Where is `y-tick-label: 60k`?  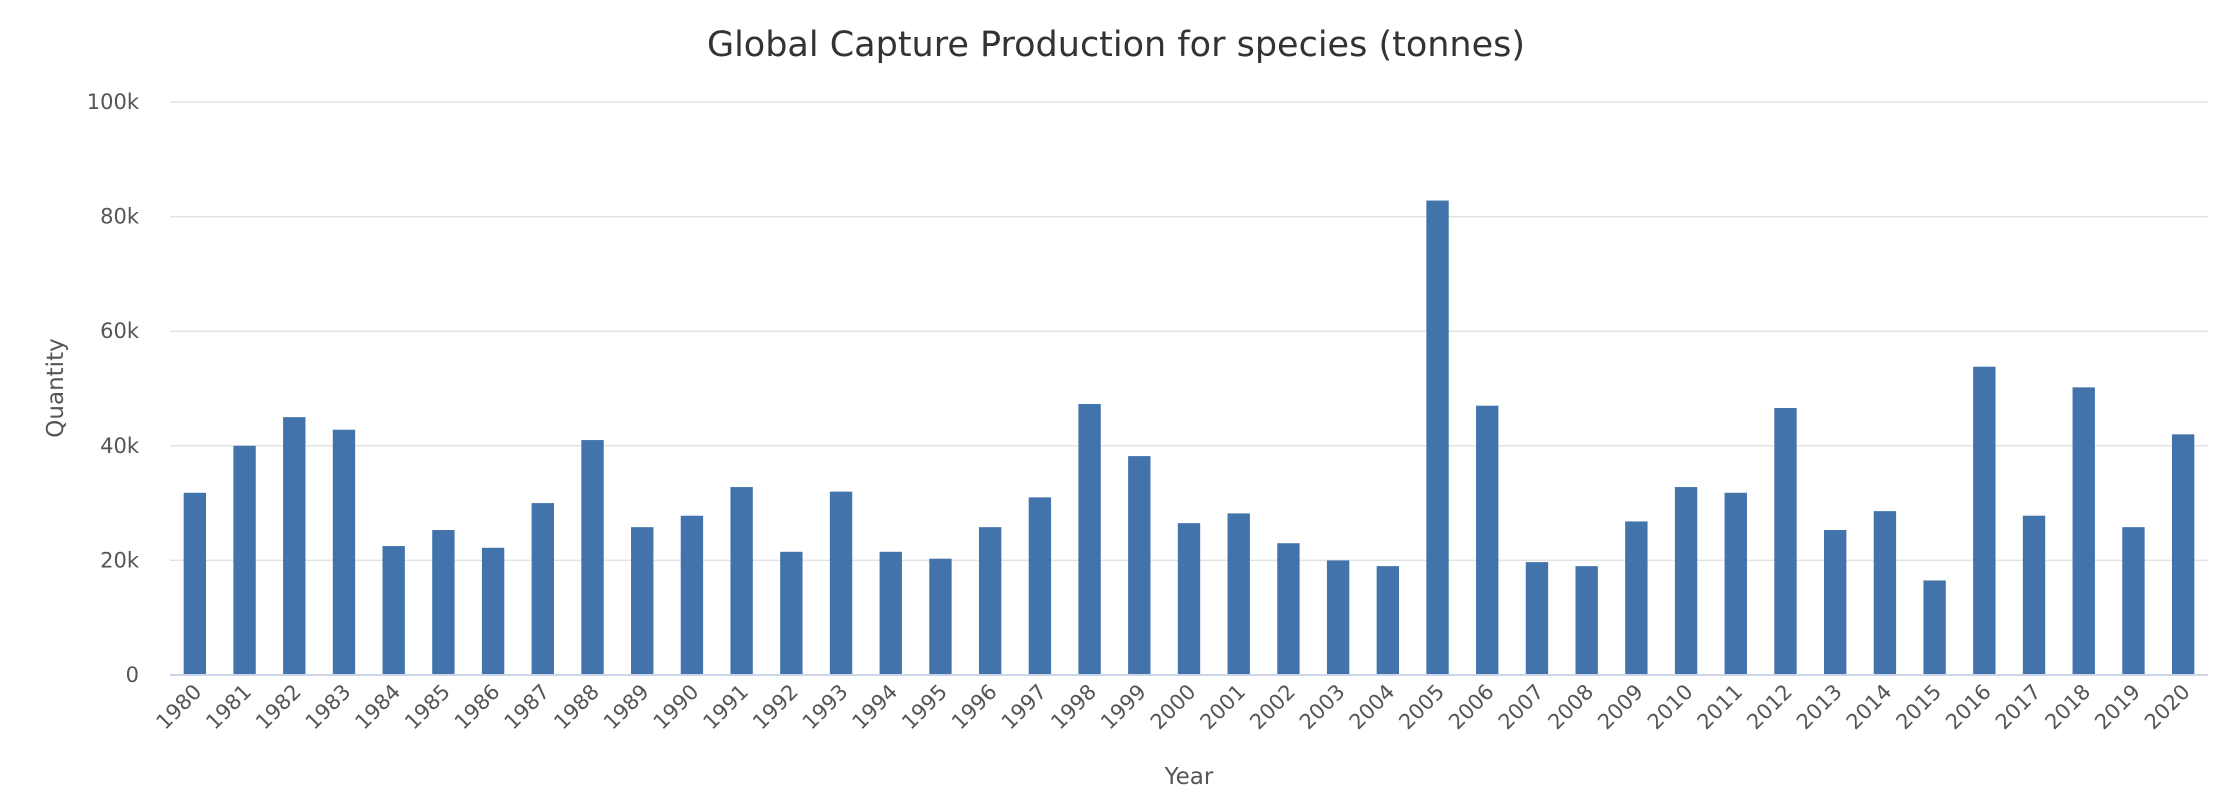 y-tick-label: 60k is located at coordinates (120, 331).